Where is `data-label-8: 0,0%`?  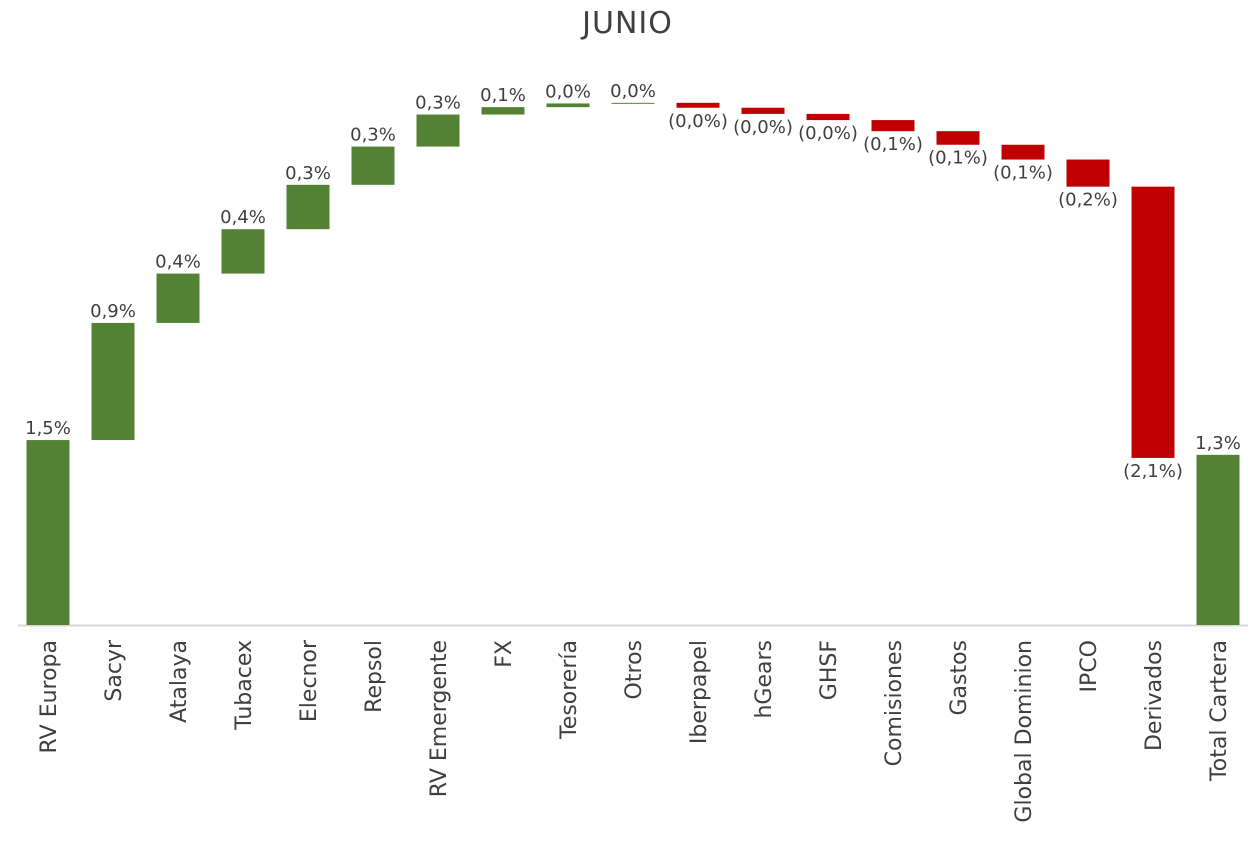
data-label-8: 0,0% is located at coordinates (568, 91).